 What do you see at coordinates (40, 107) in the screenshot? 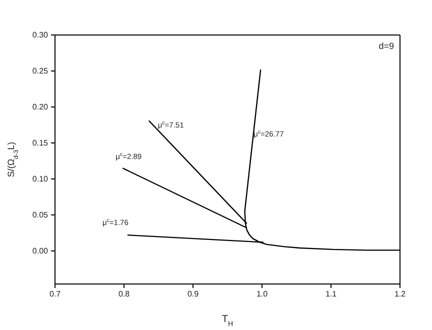
I see `y-tick-label: 0.20` at bounding box center [40, 107].